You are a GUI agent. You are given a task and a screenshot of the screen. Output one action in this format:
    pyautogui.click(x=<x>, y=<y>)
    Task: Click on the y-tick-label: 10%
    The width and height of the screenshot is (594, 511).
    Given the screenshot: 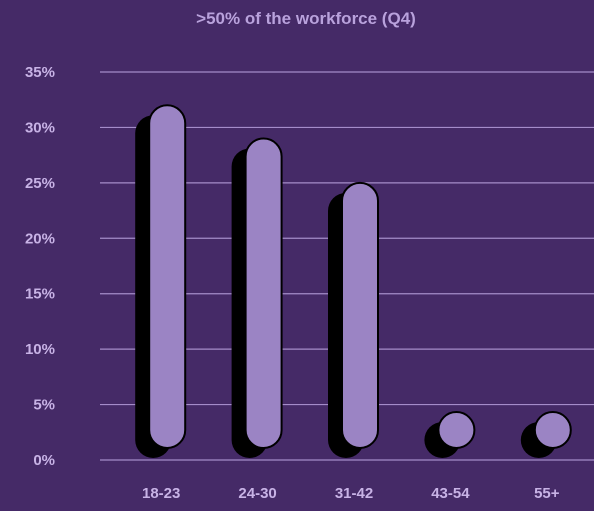 What is the action you would take?
    pyautogui.click(x=40, y=349)
    